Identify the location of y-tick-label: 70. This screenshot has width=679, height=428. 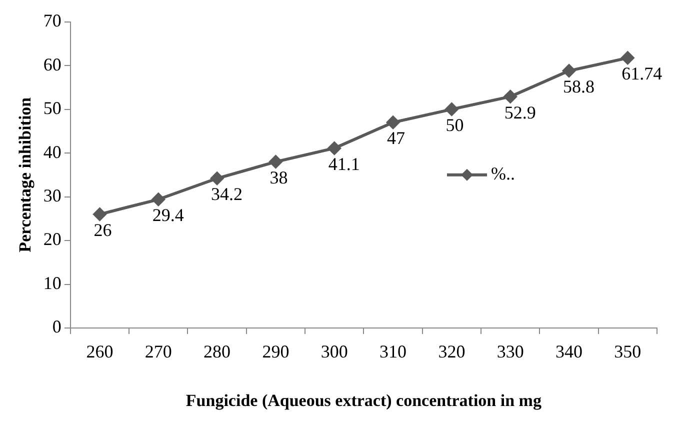
(52, 20).